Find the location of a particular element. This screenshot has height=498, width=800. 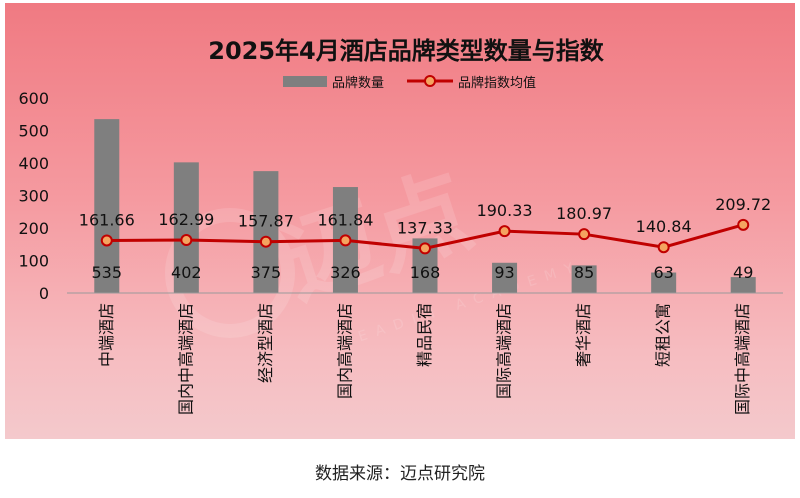

y-tick-label: 500 is located at coordinates (33, 131).